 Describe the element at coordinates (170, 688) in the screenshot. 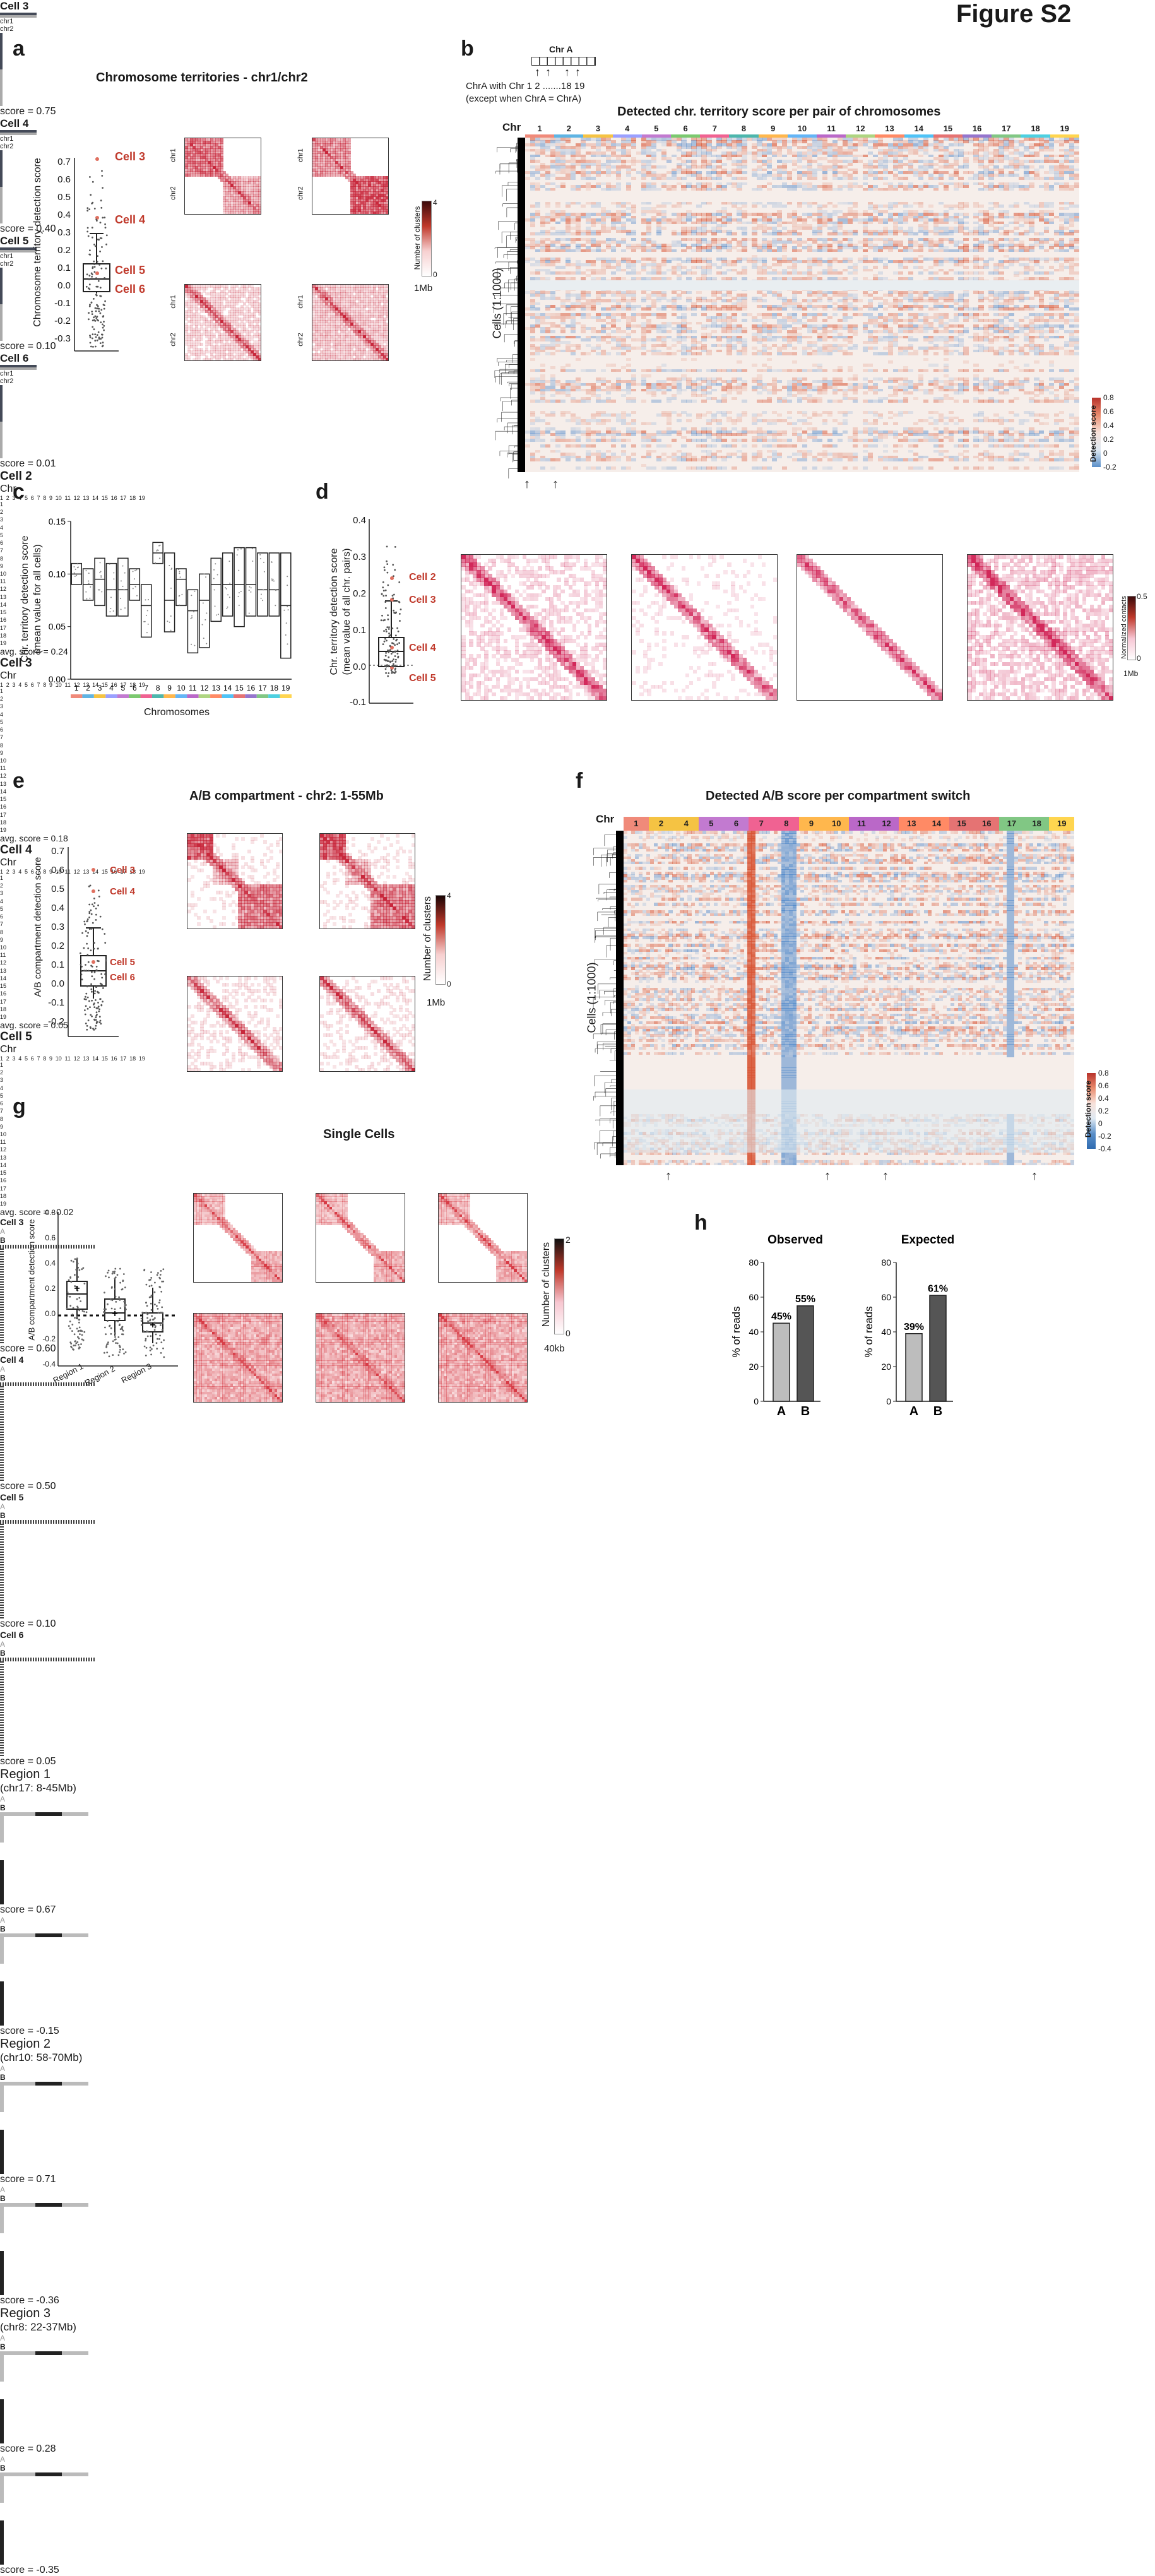

I see `c-xtick-9: 9` at that location.